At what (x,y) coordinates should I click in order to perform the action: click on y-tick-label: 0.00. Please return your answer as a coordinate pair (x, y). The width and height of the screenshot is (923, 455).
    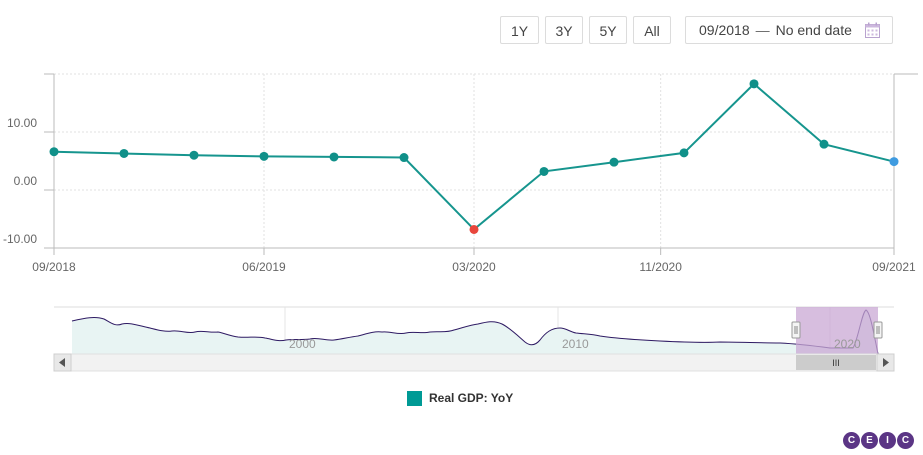
    Looking at the image, I should click on (26, 181).